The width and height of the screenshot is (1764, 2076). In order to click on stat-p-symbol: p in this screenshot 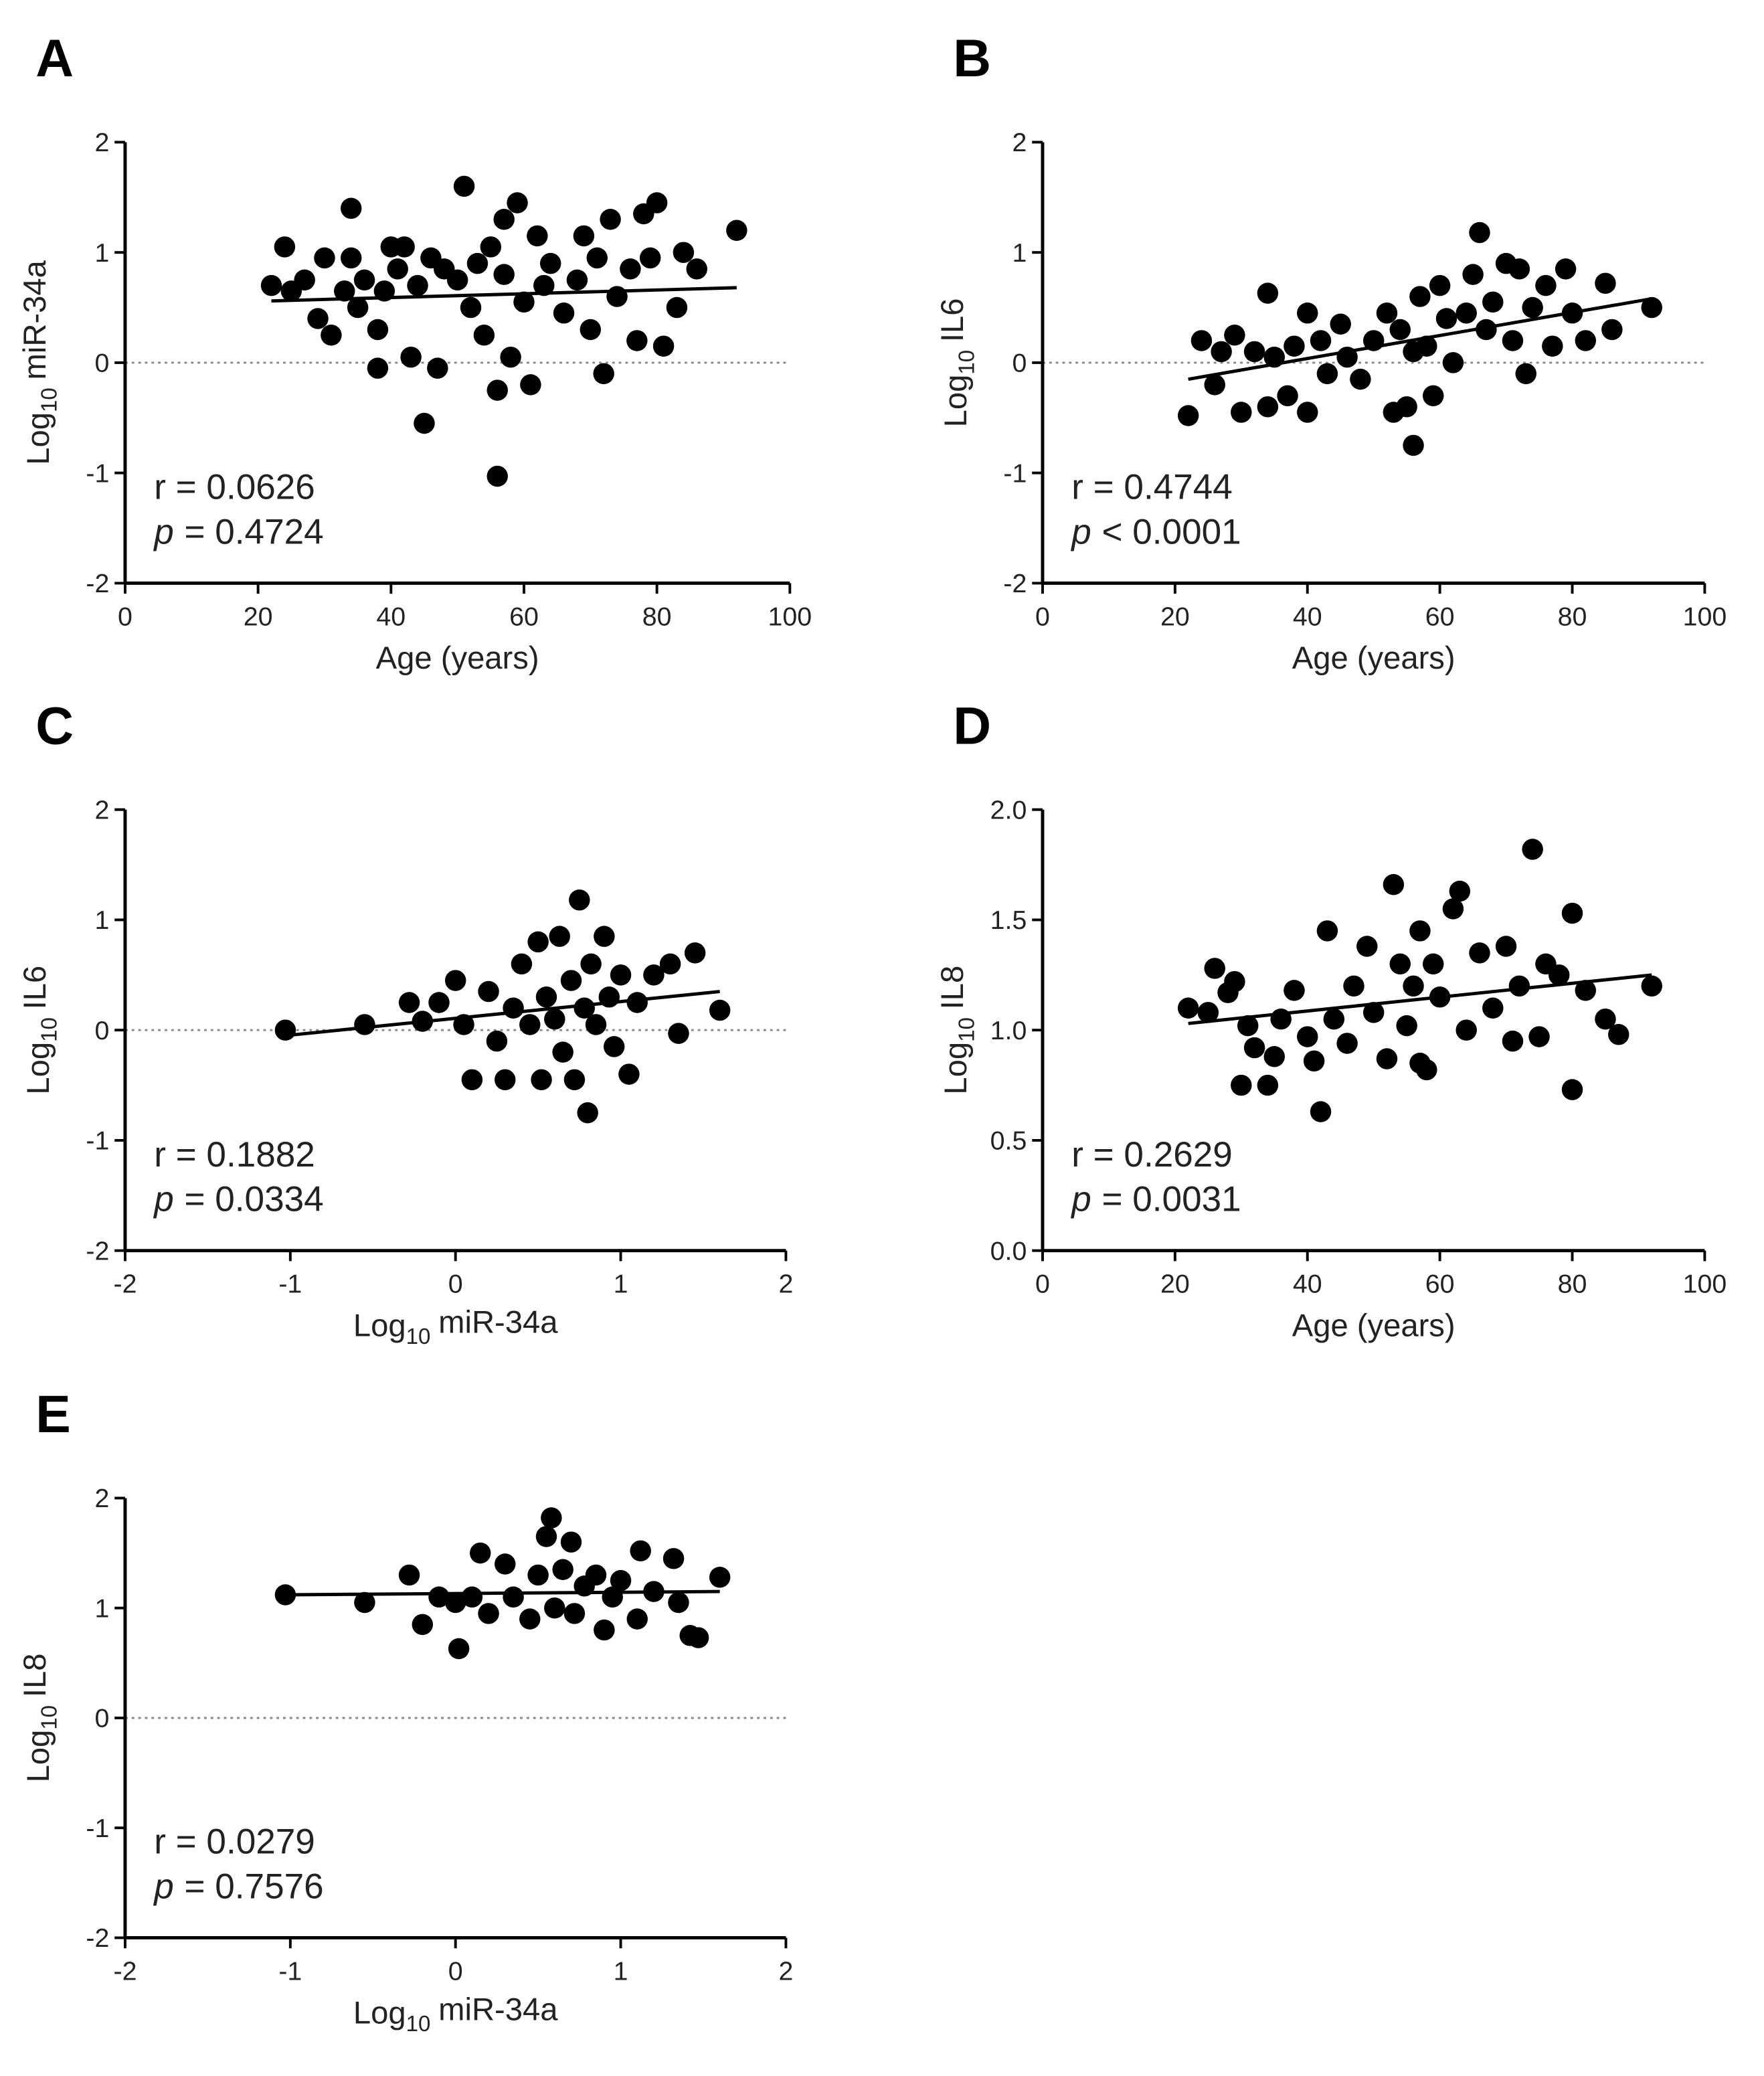, I will do `click(163, 1886)`.